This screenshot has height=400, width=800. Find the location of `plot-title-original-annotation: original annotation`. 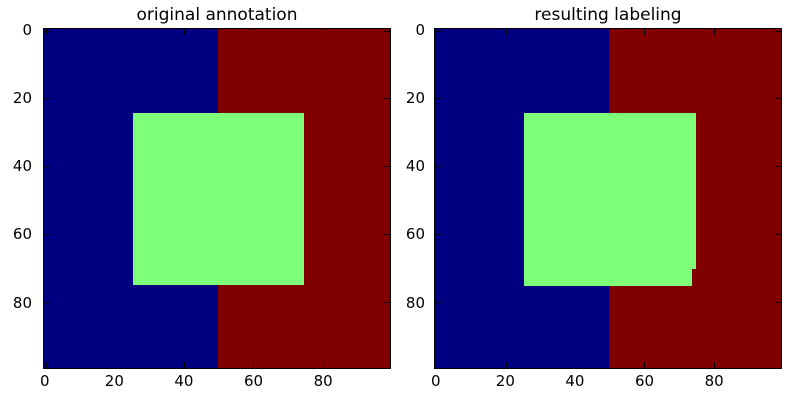

plot-title-original-annotation: original annotation is located at coordinates (217, 15).